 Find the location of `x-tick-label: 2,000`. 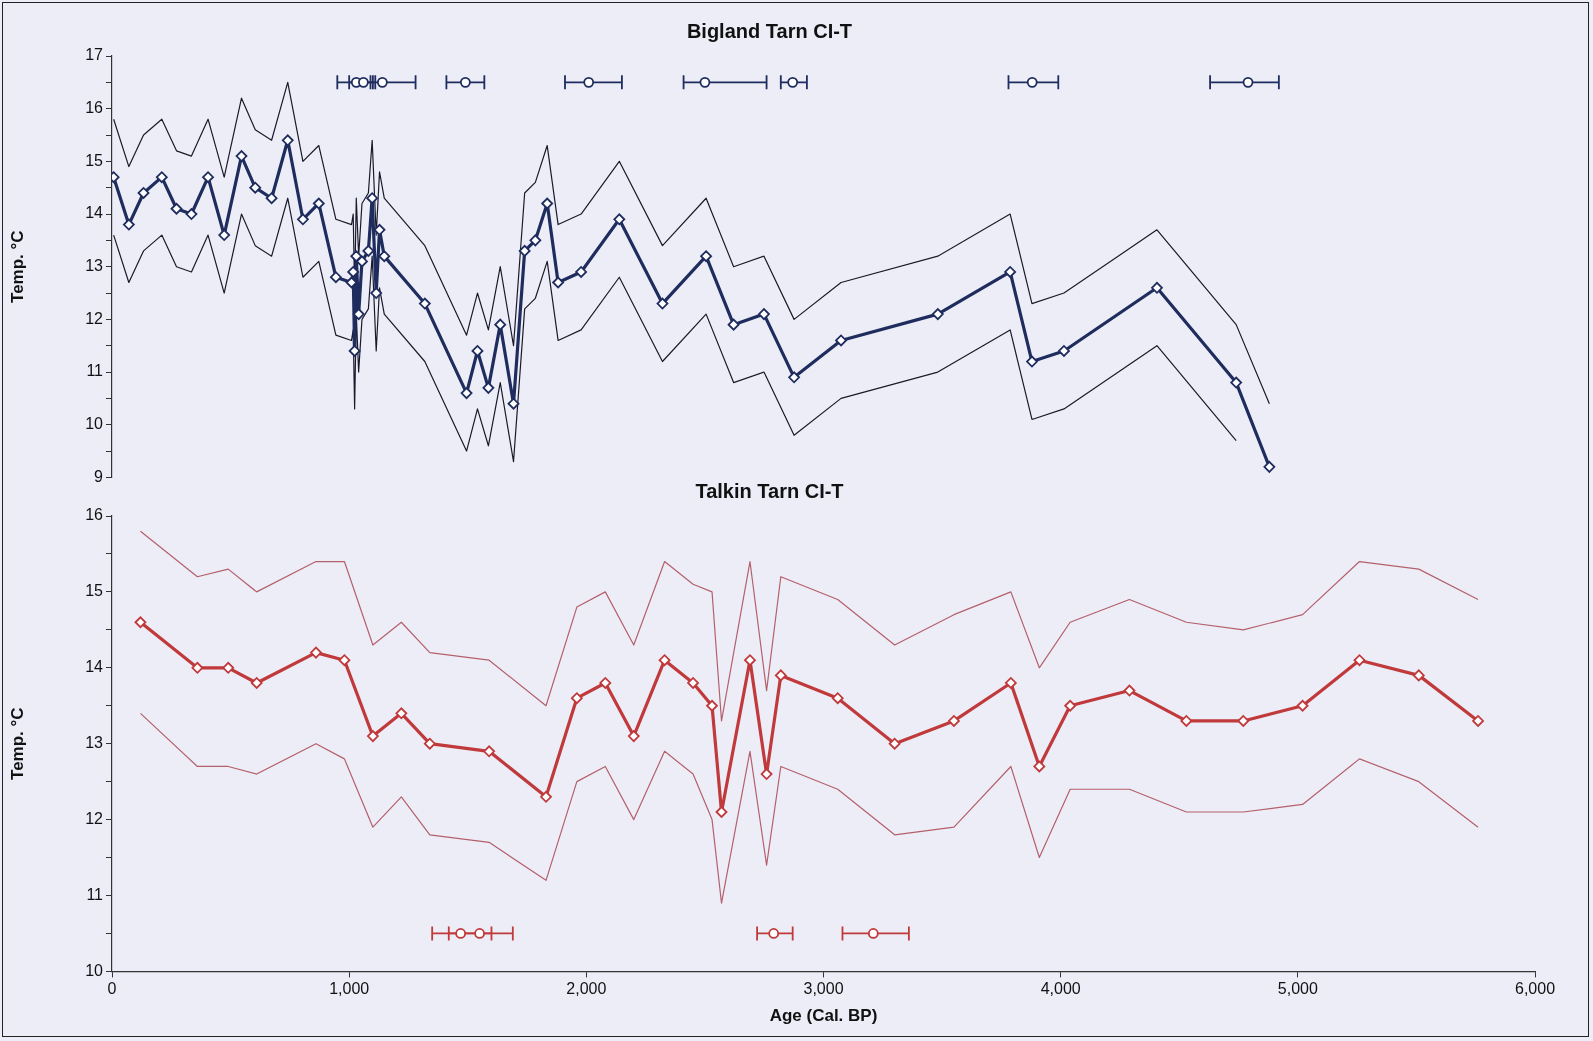

x-tick-label: 2,000 is located at coordinates (586, 989).